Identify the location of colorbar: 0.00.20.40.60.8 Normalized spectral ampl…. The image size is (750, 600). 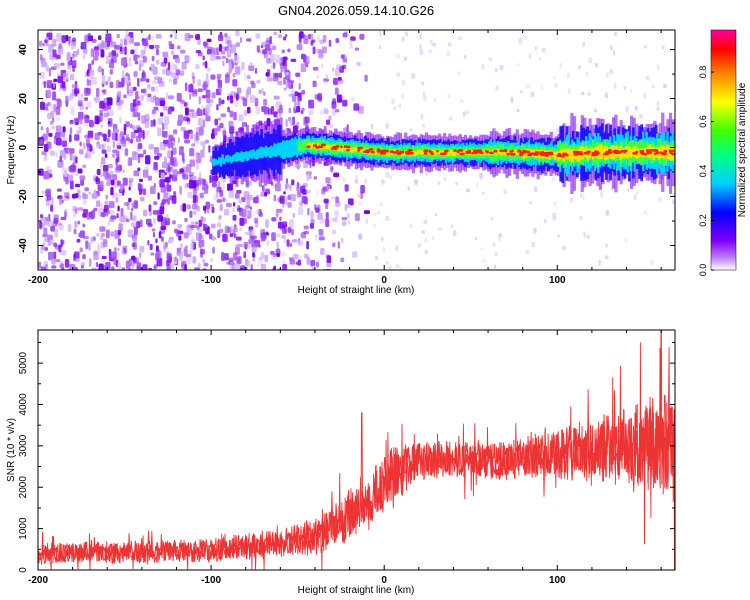
(723, 153).